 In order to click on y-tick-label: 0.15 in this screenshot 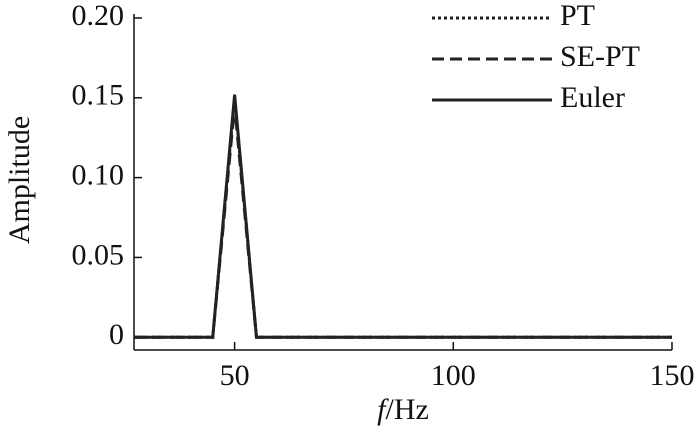, I will do `click(98, 95)`.